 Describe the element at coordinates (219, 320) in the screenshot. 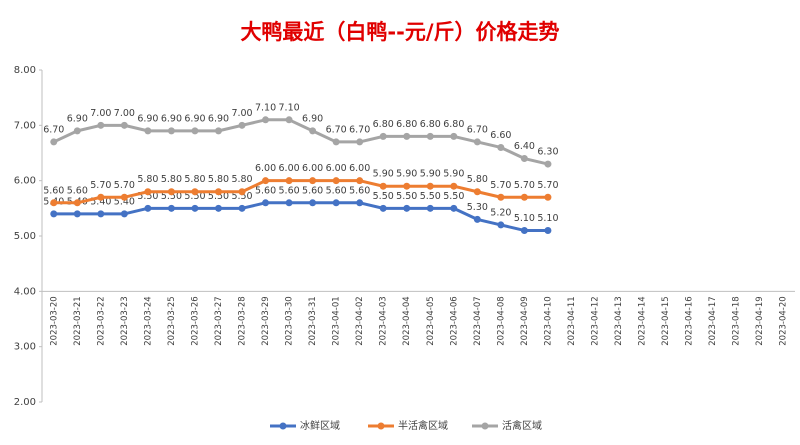

I see `x-tick-label: 2023-03-27` at that location.